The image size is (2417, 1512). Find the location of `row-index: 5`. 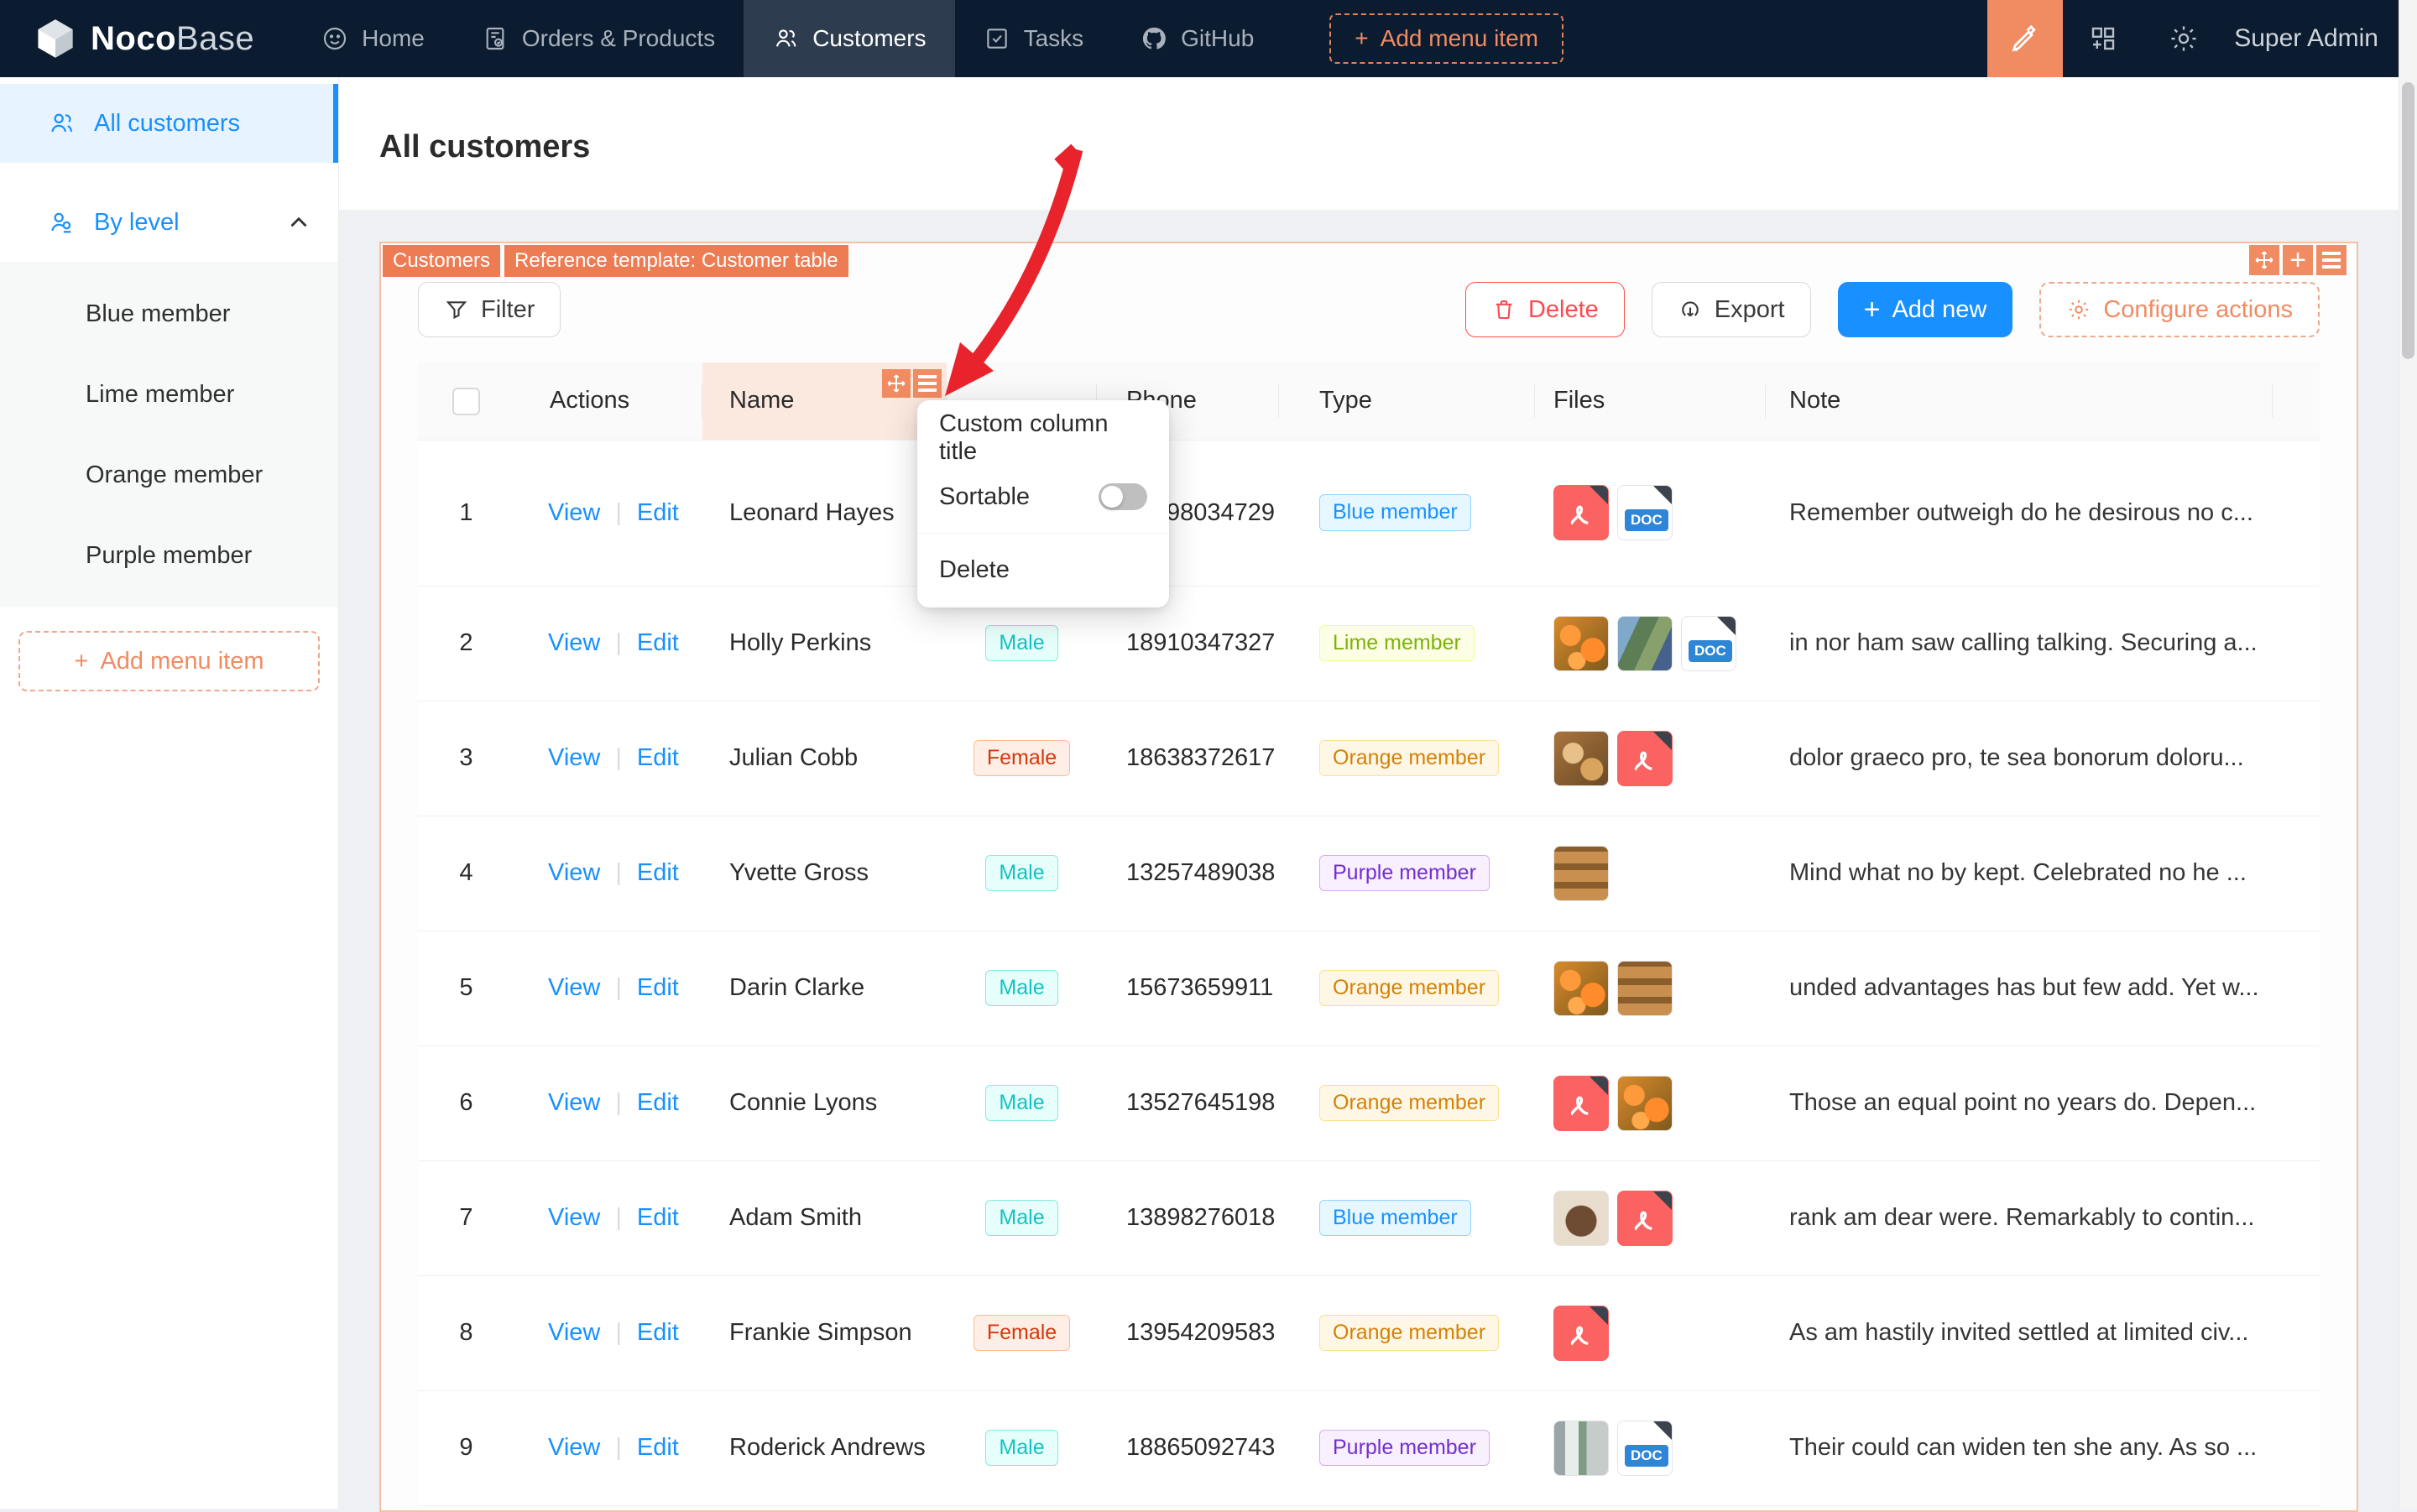

row-index: 5 is located at coordinates (466, 988).